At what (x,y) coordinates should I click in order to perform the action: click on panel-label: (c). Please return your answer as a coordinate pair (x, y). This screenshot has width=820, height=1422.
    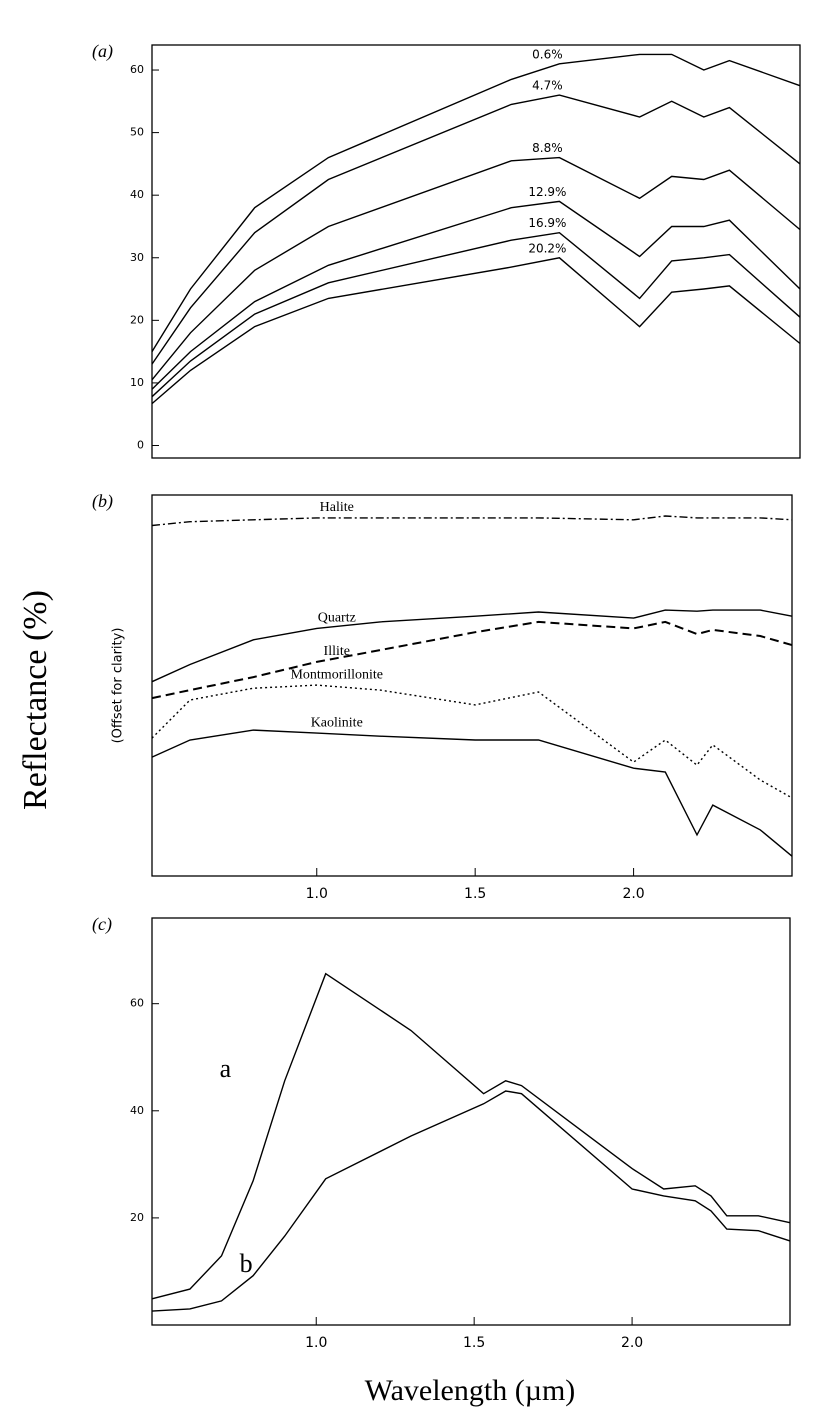
    Looking at the image, I should click on (102, 924).